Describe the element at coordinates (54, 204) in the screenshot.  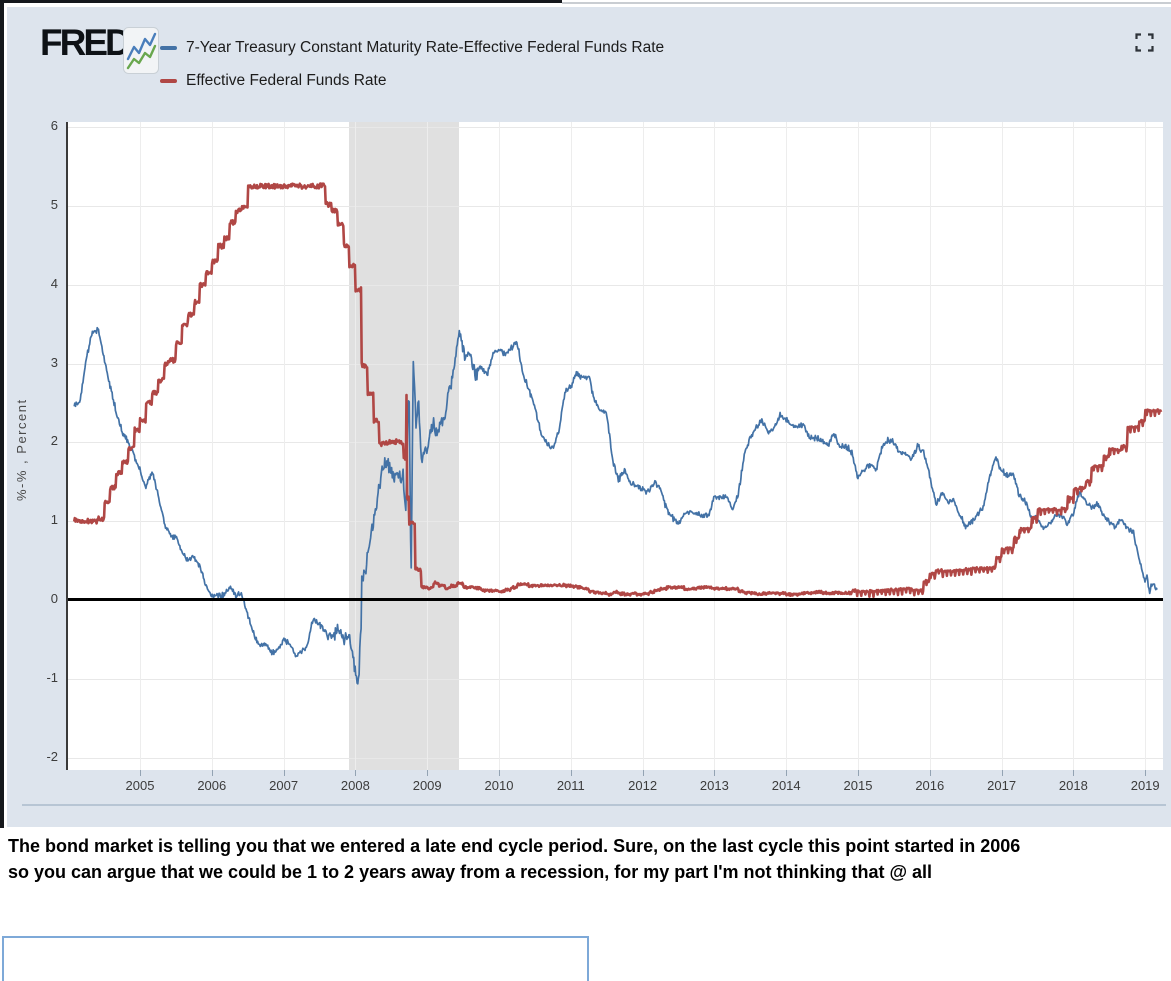
I see `y-tick-label: 5` at that location.